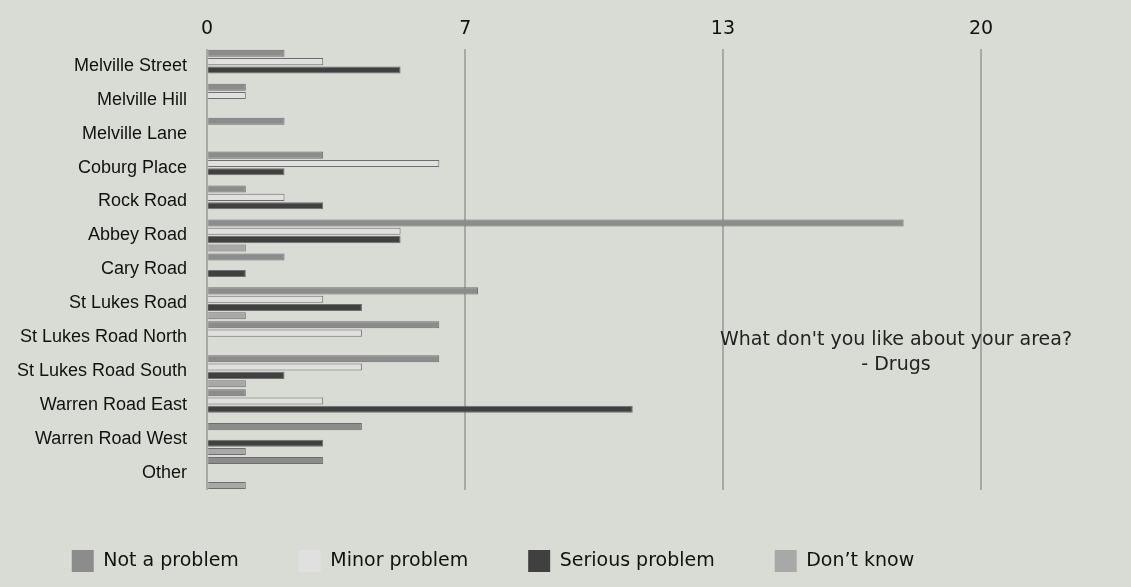 The image size is (1131, 587). What do you see at coordinates (104, 336) in the screenshot?
I see `y-tick-label: St Lukes Road North` at bounding box center [104, 336].